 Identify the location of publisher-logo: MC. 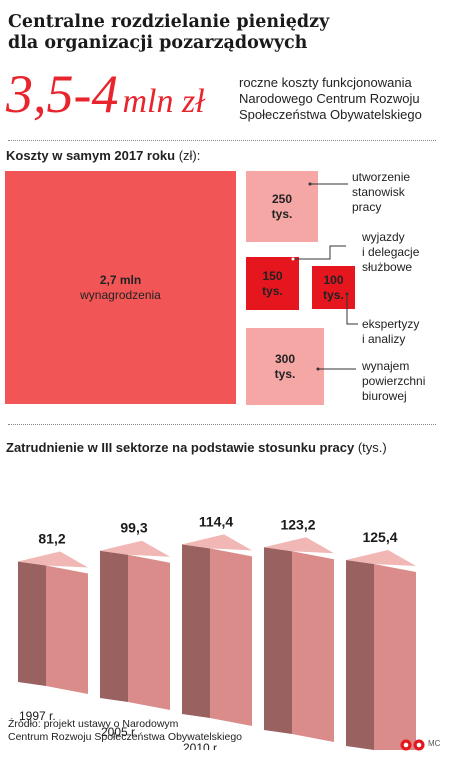
(422, 745).